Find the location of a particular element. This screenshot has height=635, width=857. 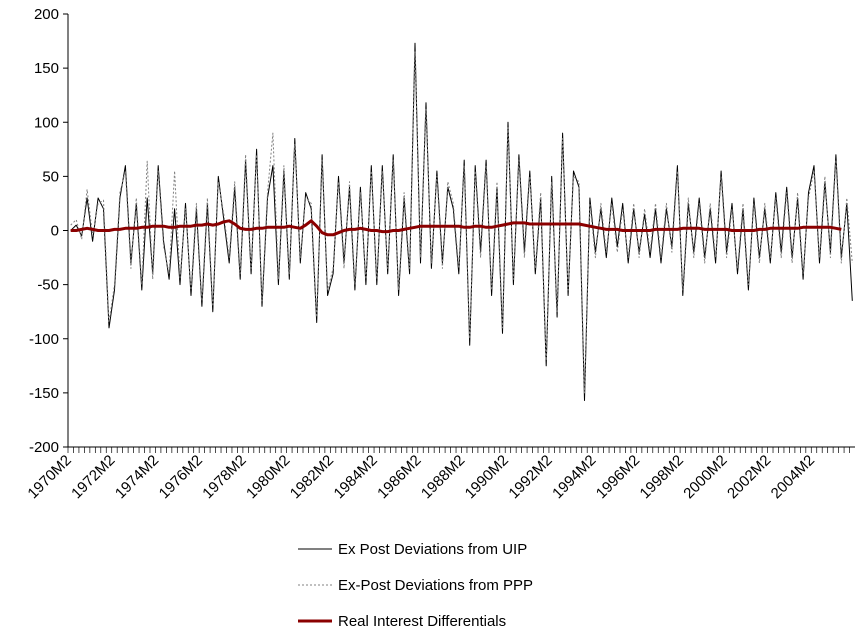

y-tick-label: -150 is located at coordinates (44, 393).